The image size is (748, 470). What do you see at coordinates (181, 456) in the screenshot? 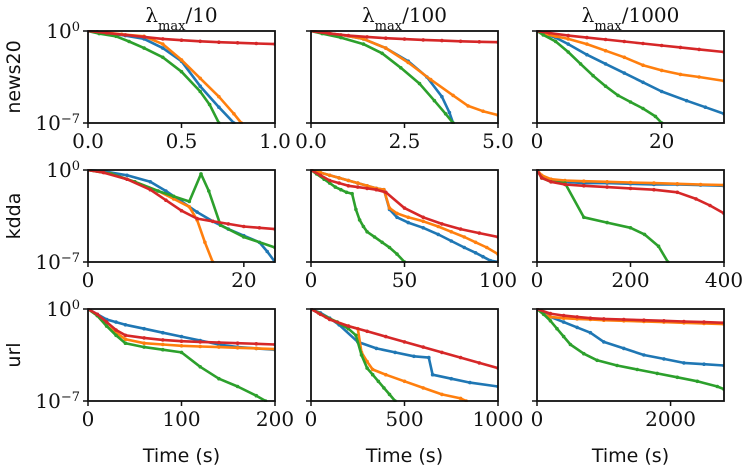
I see `x-axis-label-1: Time (s)` at bounding box center [181, 456].